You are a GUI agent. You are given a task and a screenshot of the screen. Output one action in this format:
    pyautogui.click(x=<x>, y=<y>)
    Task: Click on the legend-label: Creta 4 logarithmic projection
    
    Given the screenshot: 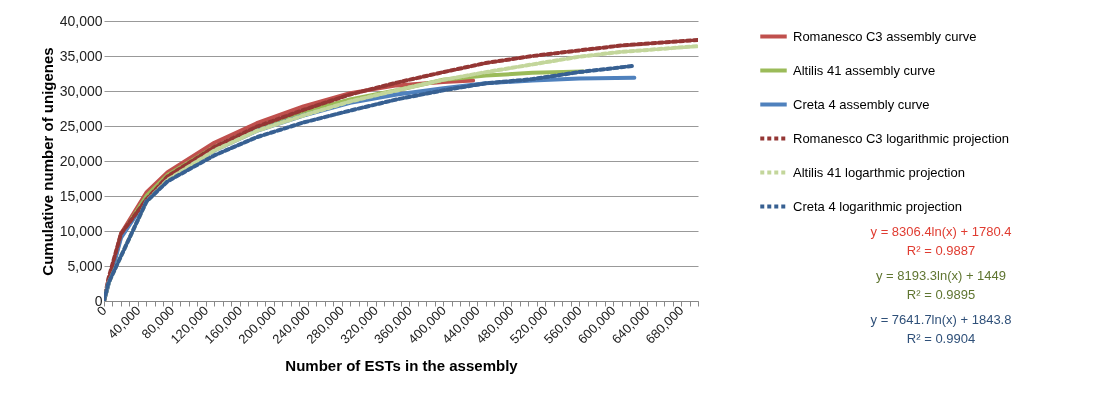 What is the action you would take?
    pyautogui.click(x=878, y=206)
    